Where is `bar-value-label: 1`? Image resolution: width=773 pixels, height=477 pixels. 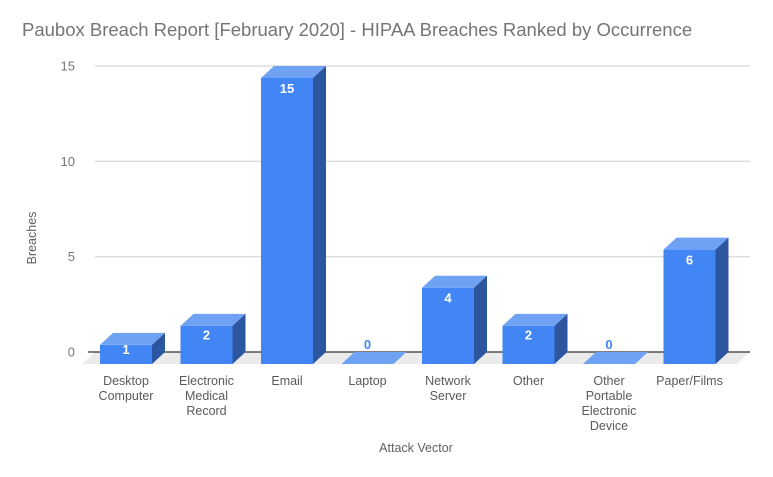
bar-value-label: 1 is located at coordinates (125, 349).